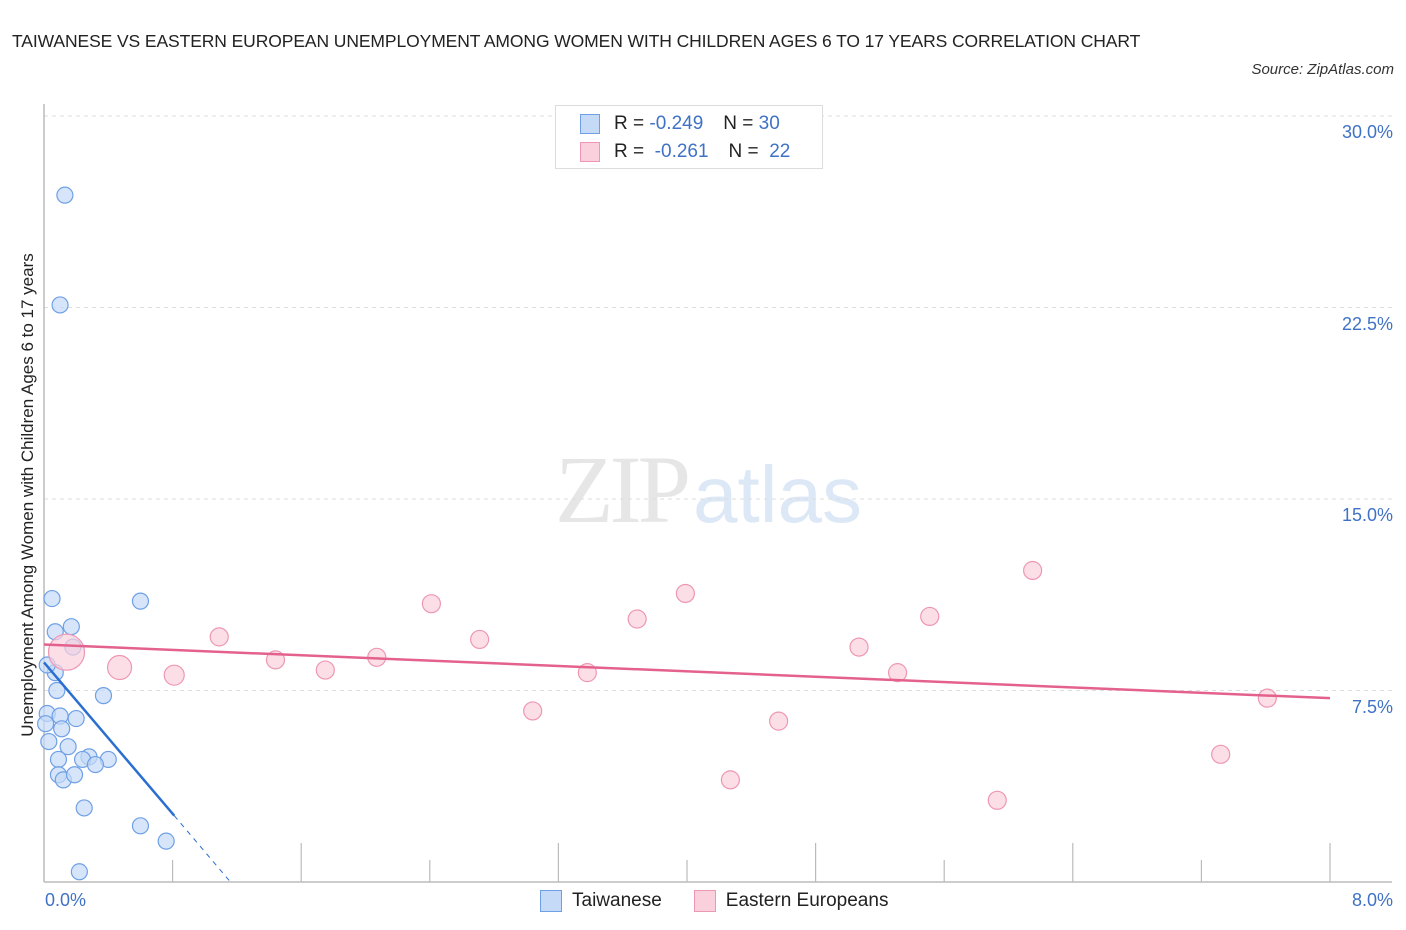 The image size is (1406, 930). I want to click on n-value: 30, so click(769, 123).